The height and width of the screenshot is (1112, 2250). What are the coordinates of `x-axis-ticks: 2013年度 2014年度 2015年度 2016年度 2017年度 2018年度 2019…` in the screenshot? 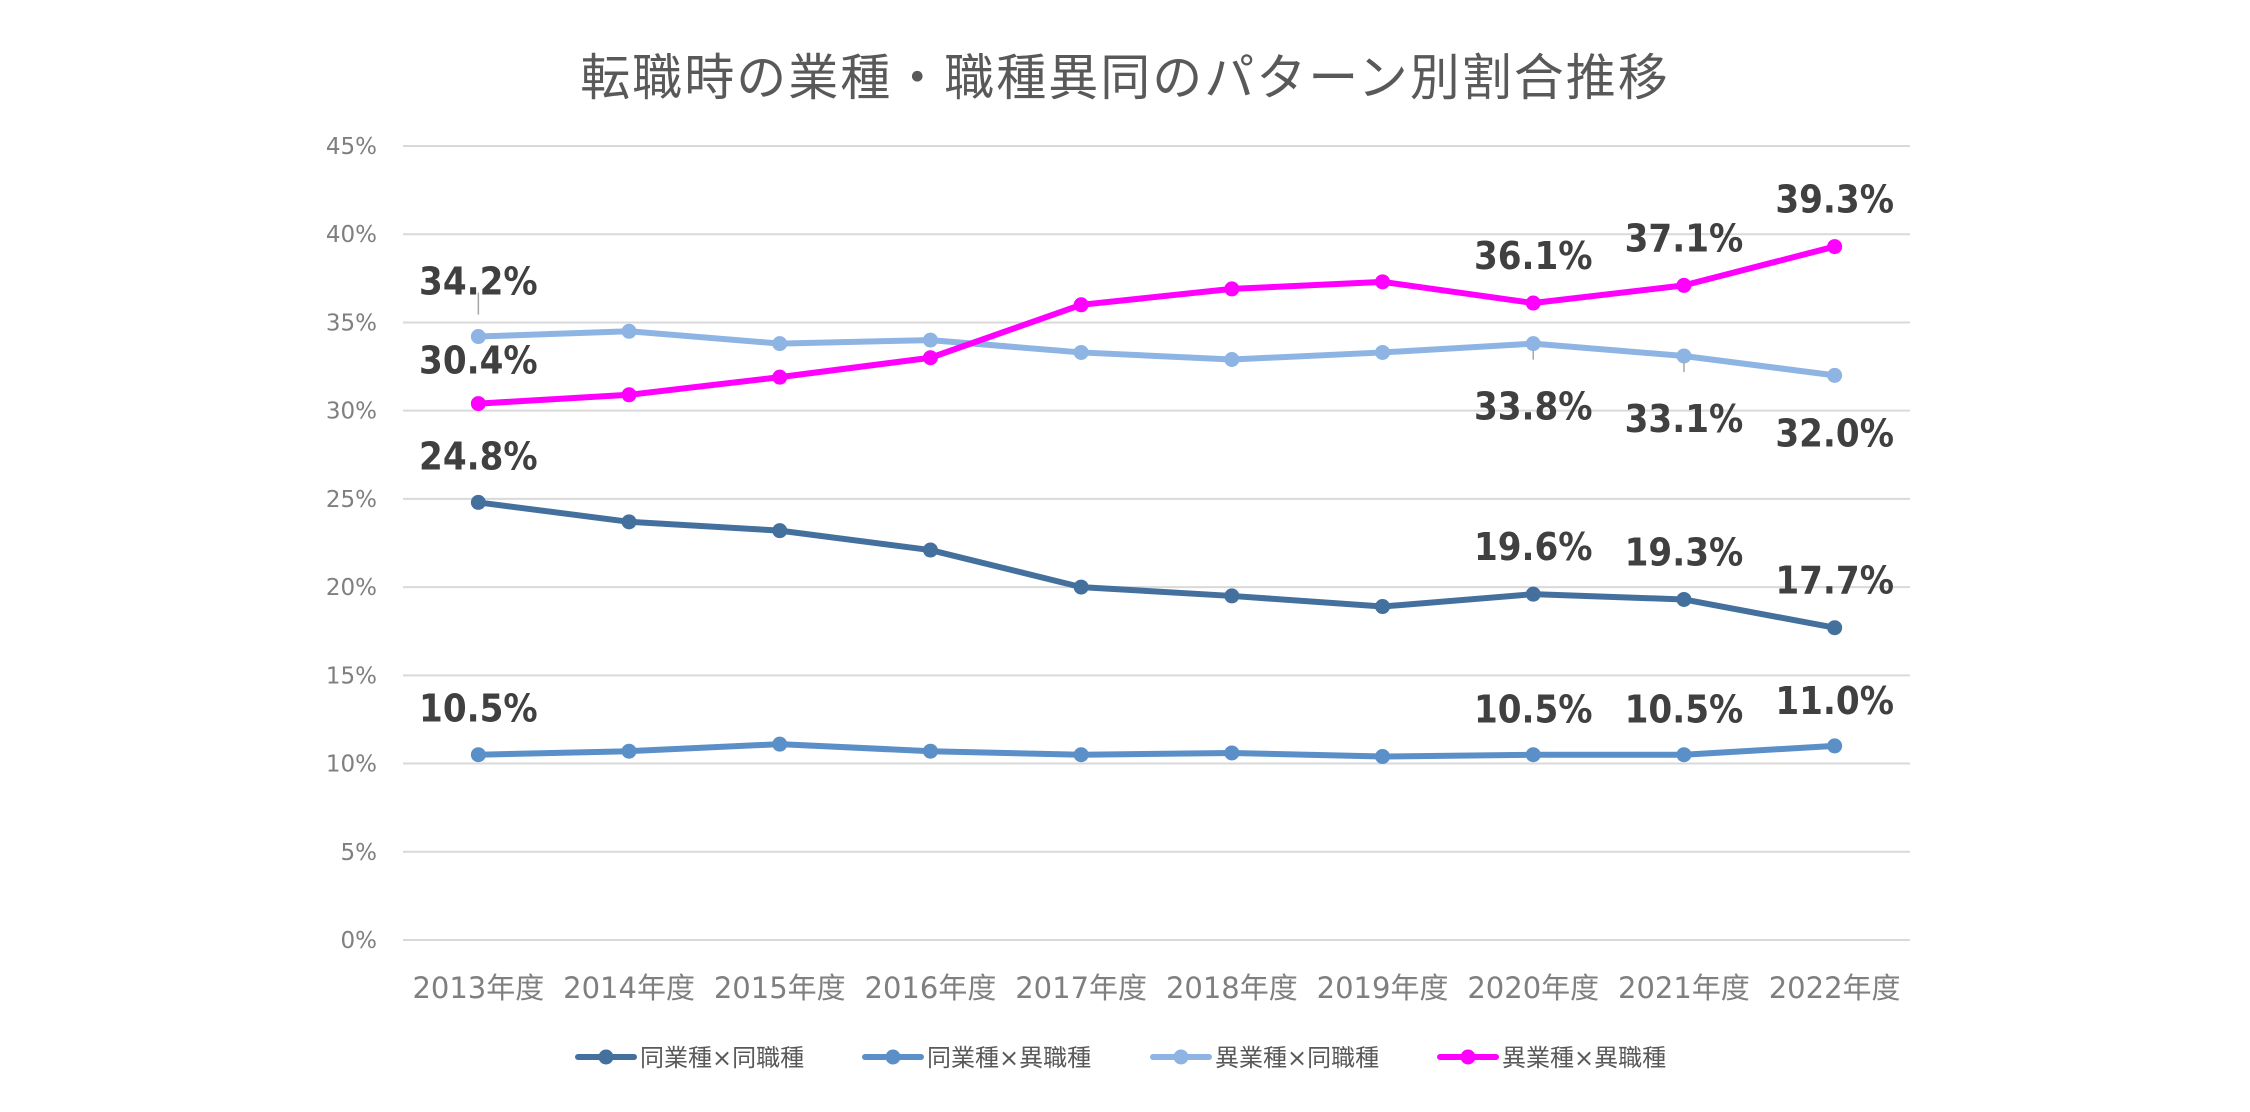 It's located at (1156, 988).